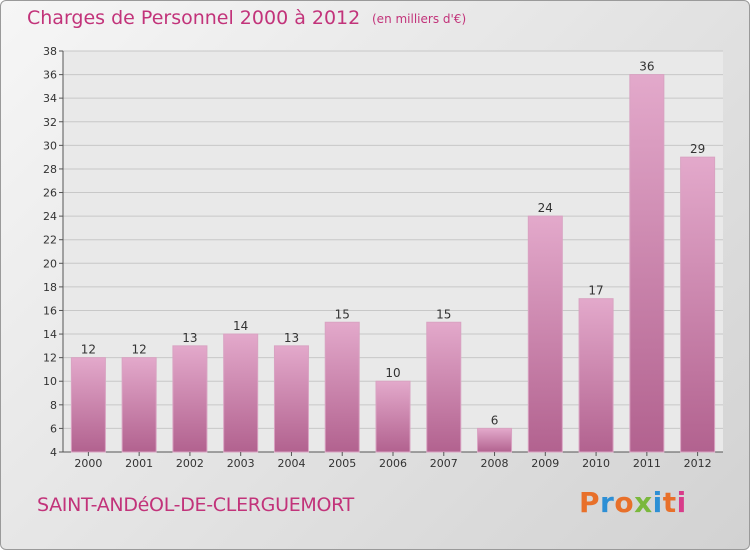 The width and height of the screenshot is (750, 550). I want to click on proxiti-logo: Proxiti, so click(633, 502).